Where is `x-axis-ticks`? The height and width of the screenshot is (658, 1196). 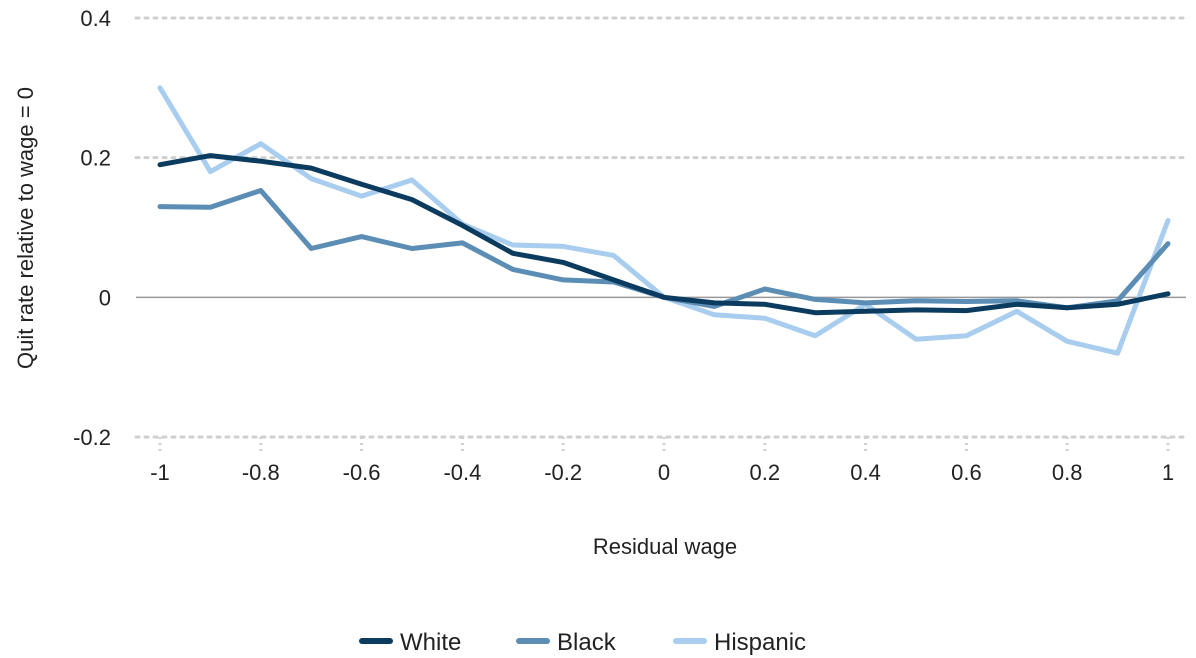 x-axis-ticks is located at coordinates (664, 444).